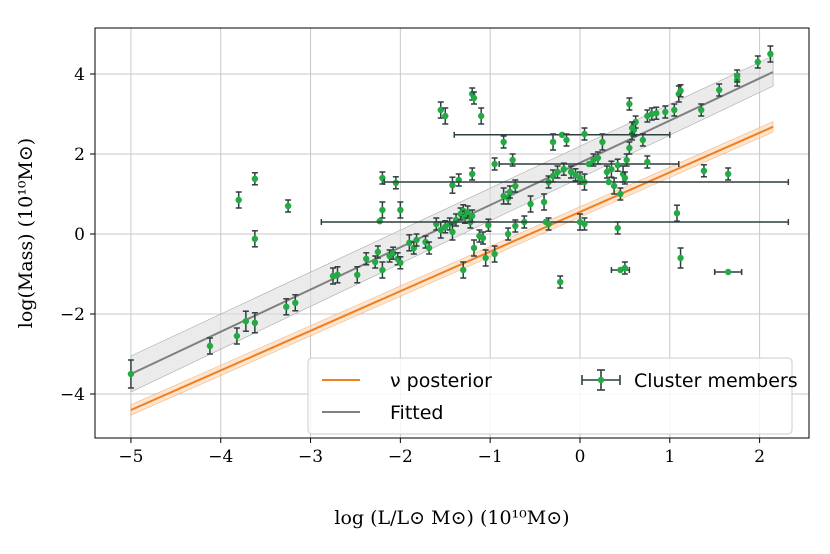  What do you see at coordinates (400, 457) in the screenshot?
I see `x-tick-label: −2` at bounding box center [400, 457].